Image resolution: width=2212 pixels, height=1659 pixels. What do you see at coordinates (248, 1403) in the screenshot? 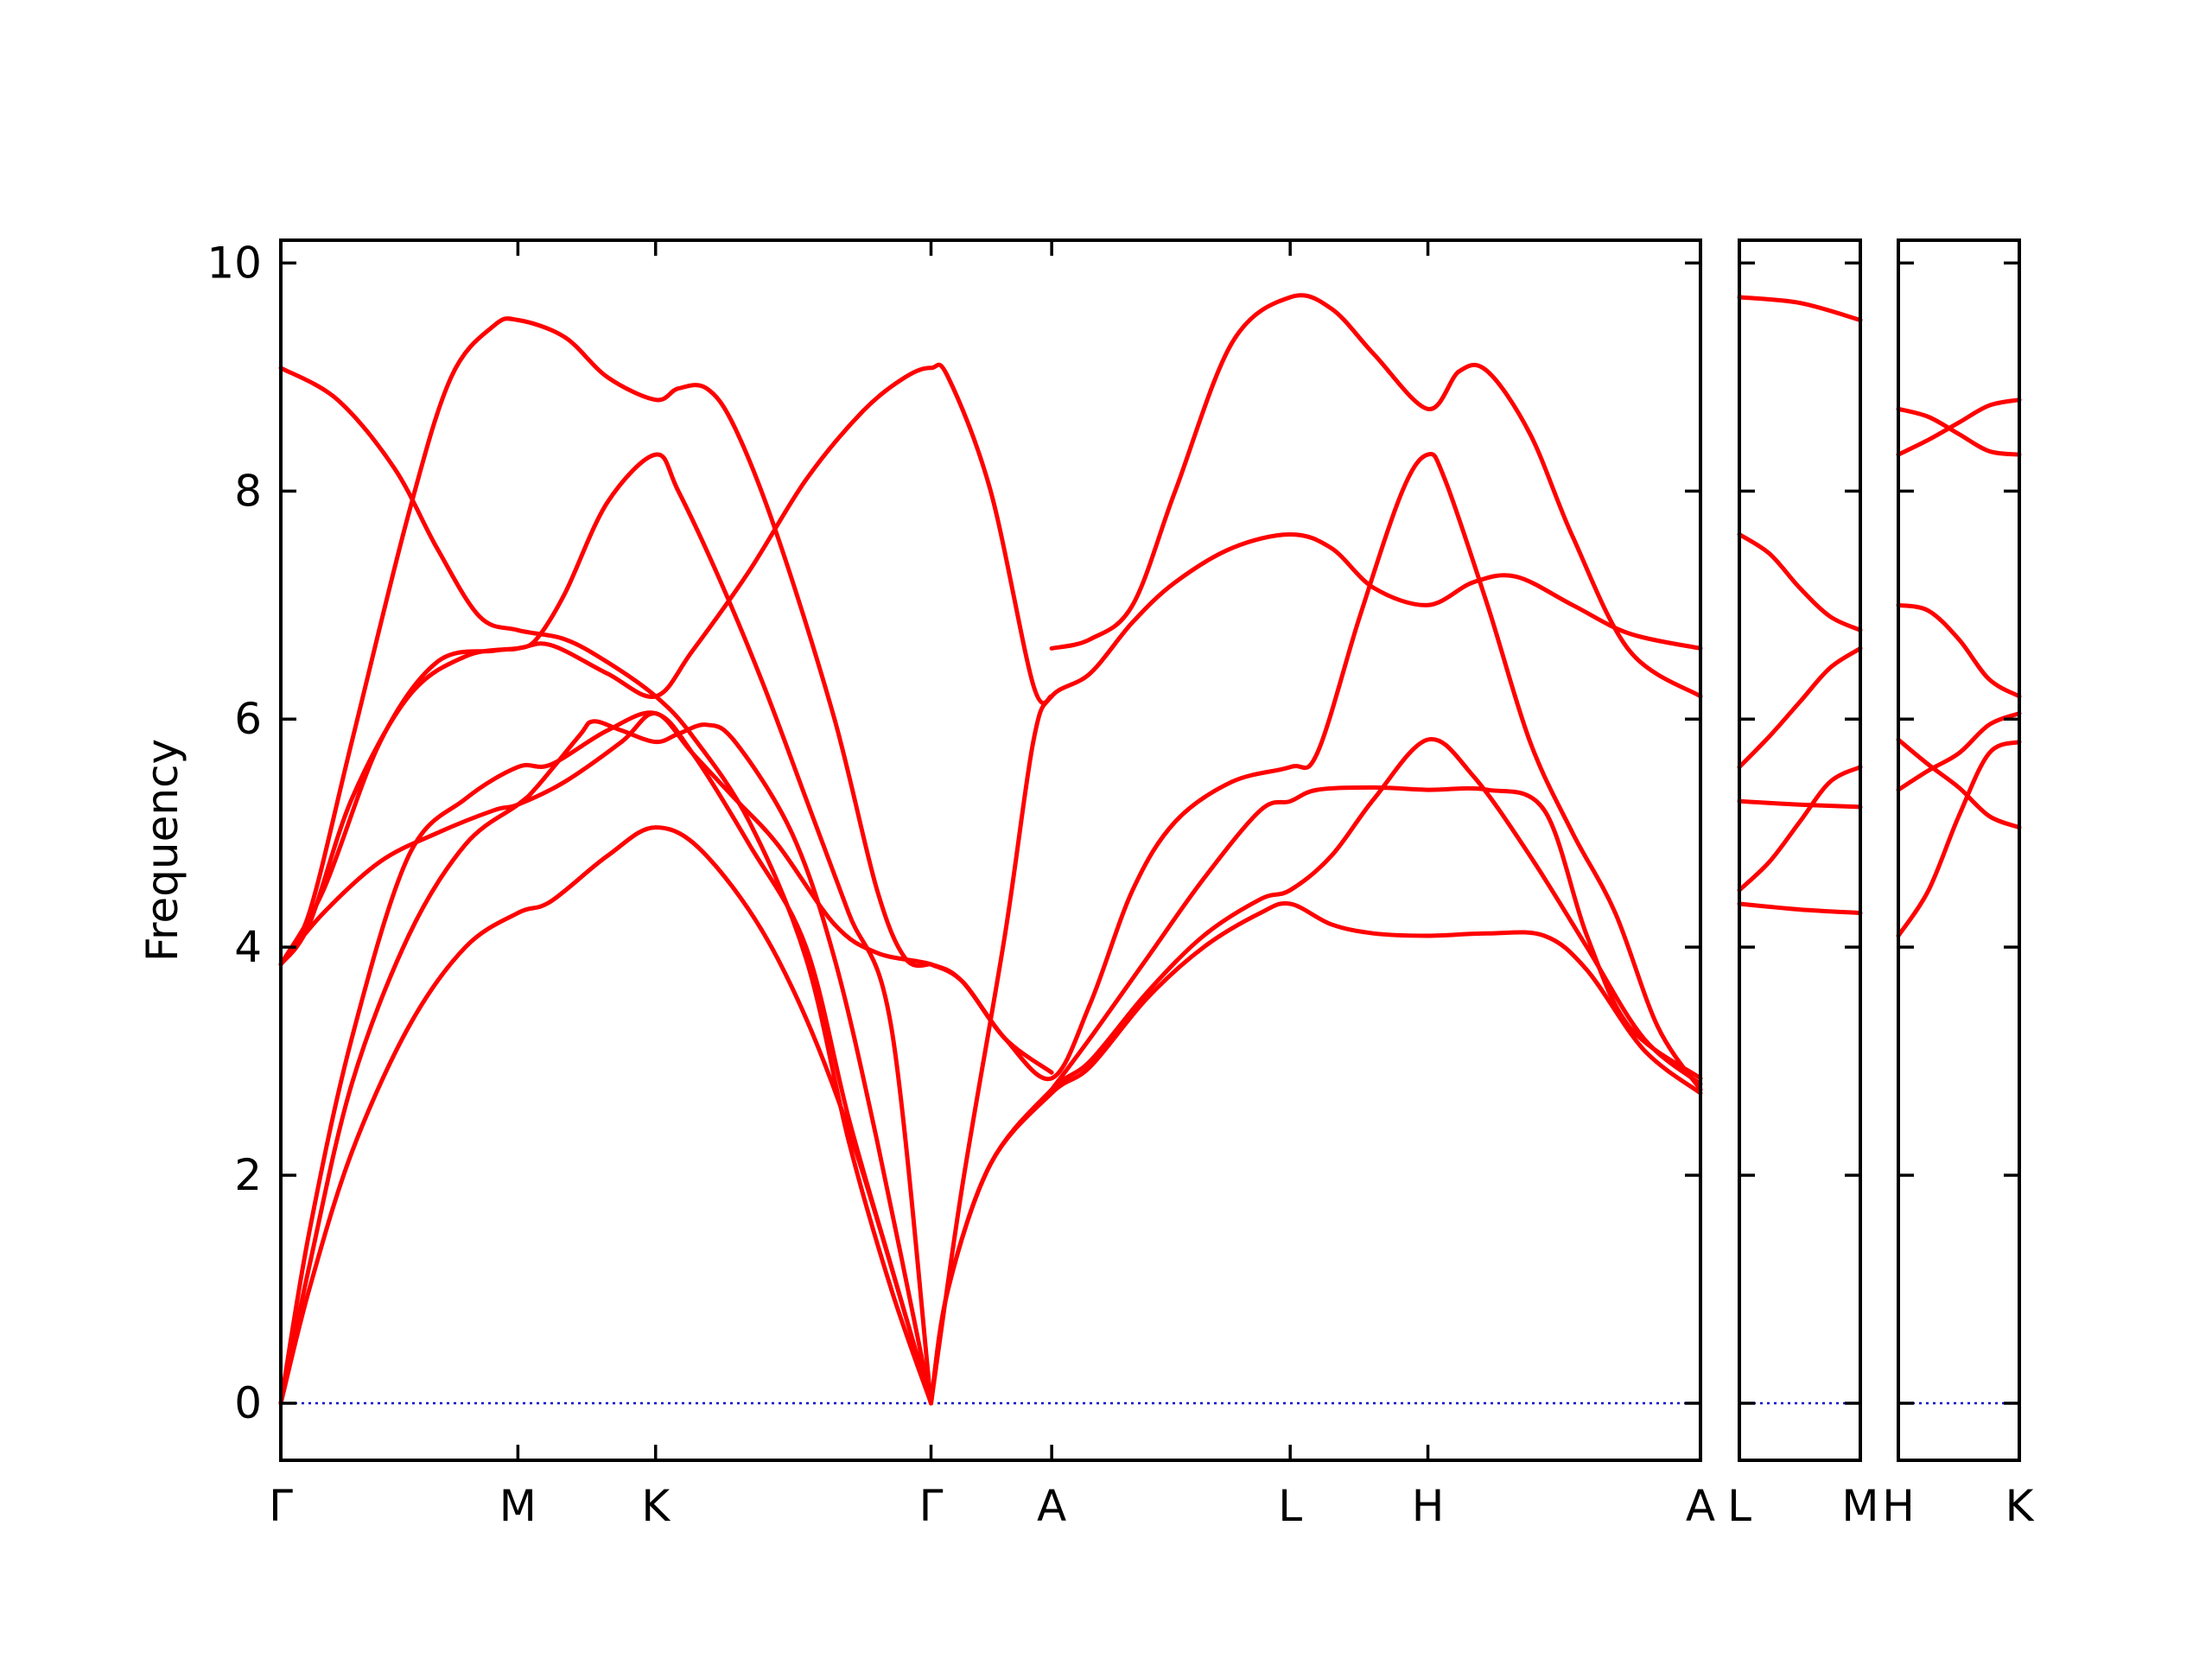
I see `y-tick-label: 0` at bounding box center [248, 1403].